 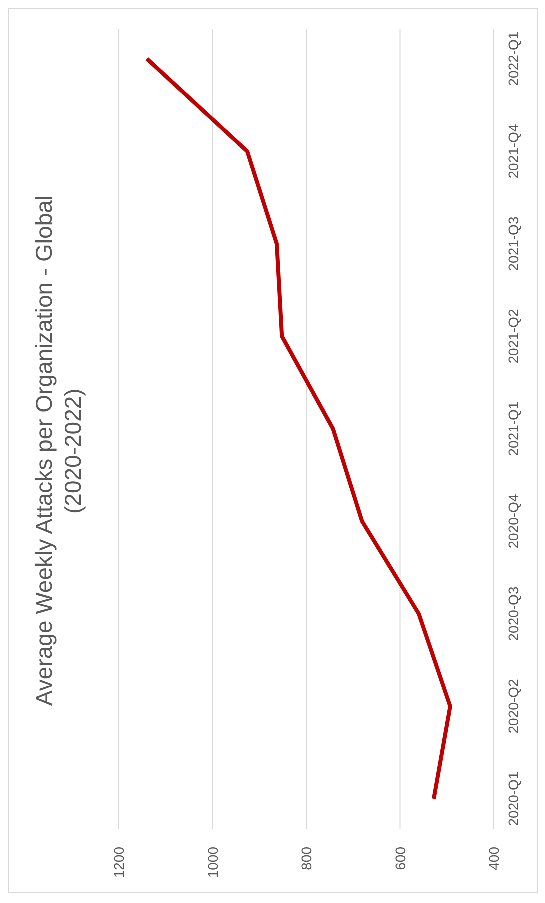 I want to click on x-tick-label: 1200, so click(x=119, y=862).